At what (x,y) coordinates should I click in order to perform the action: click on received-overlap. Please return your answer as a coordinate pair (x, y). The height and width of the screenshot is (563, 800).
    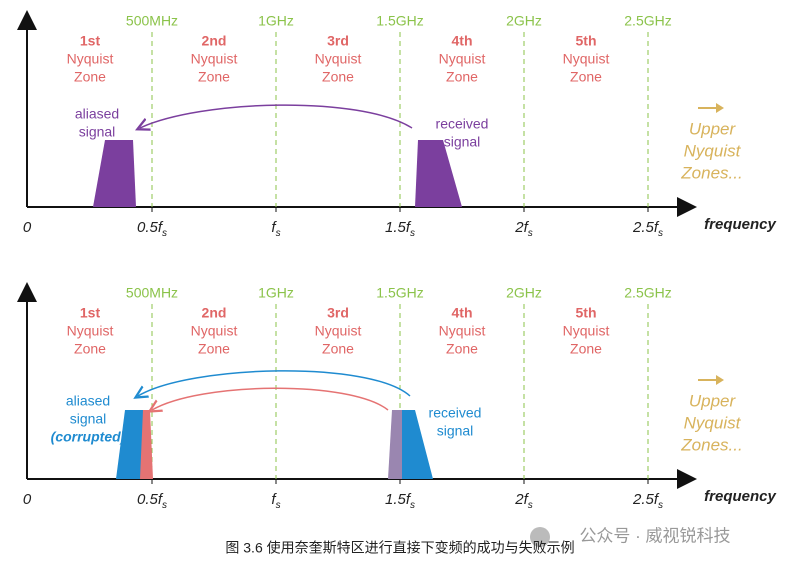
    Looking at the image, I should click on (395, 444).